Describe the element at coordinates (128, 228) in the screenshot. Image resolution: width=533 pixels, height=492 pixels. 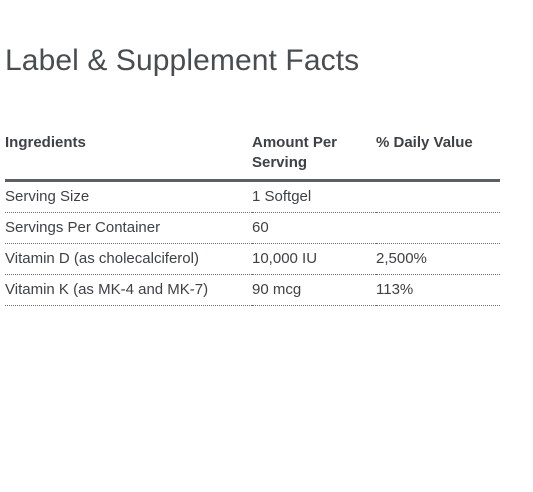
I see `cell-ingredient: Servings Per Container` at that location.